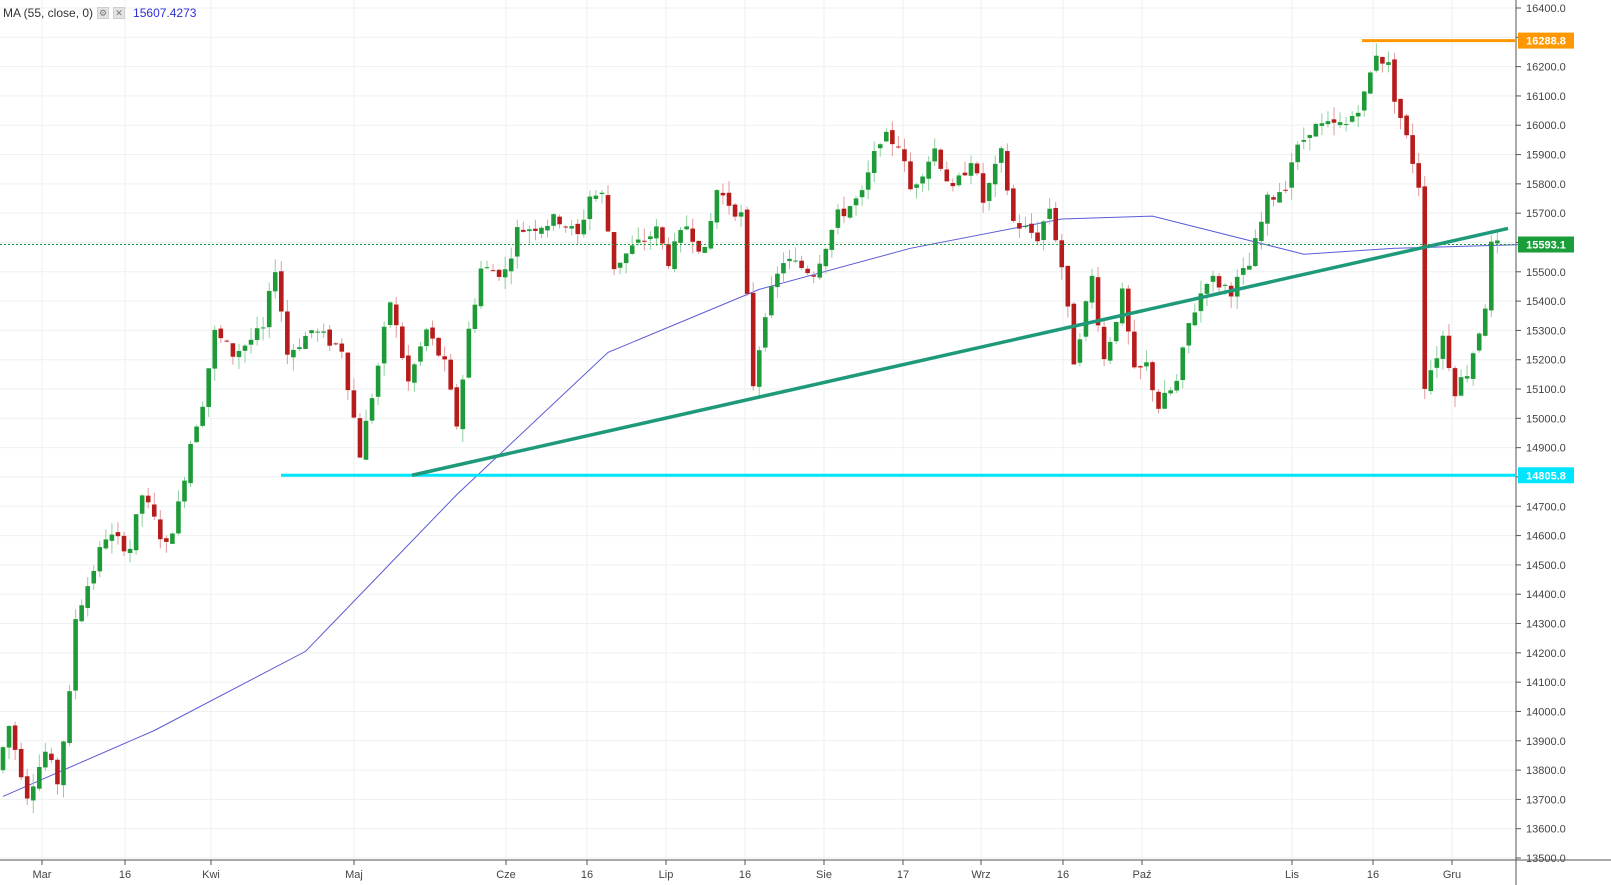 The width and height of the screenshot is (1611, 885). Describe the element at coordinates (119, 13) in the screenshot. I see `close-icon: ✕` at that location.